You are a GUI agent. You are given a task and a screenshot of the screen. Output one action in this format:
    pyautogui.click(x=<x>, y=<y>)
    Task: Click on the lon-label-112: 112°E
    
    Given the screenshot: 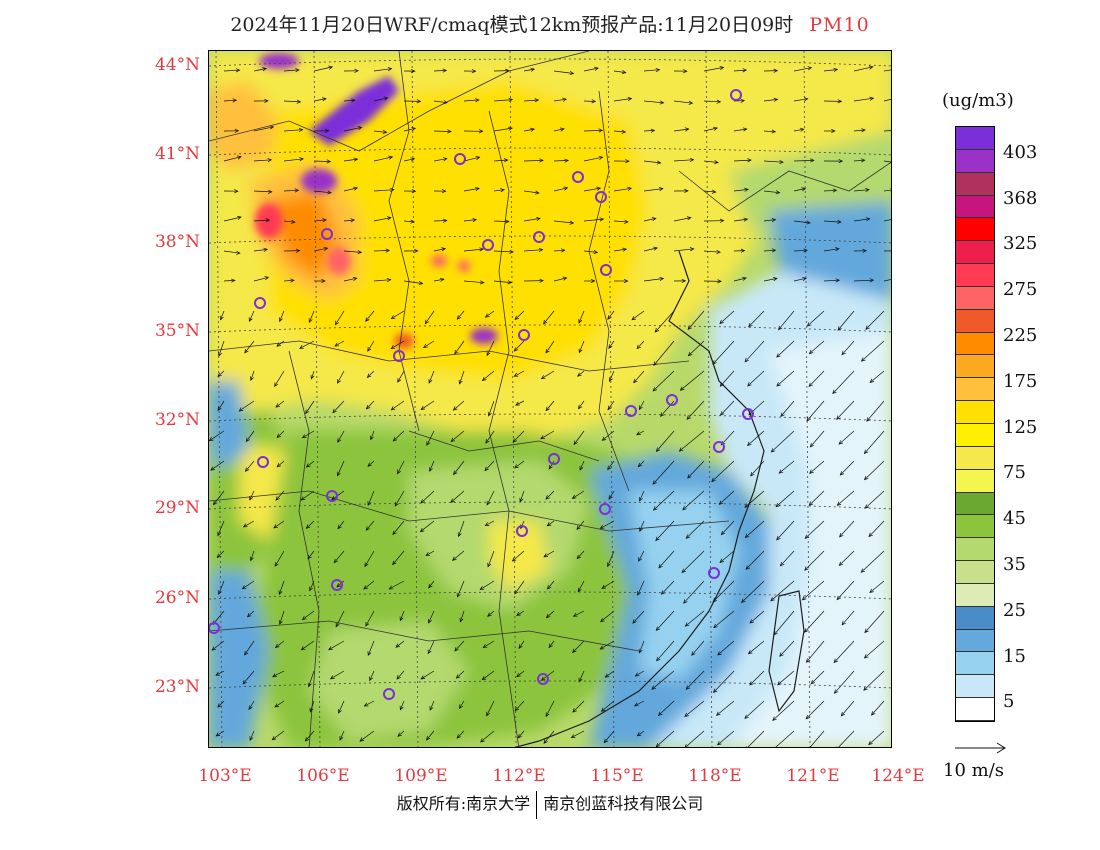 What is the action you would take?
    pyautogui.click(x=519, y=776)
    